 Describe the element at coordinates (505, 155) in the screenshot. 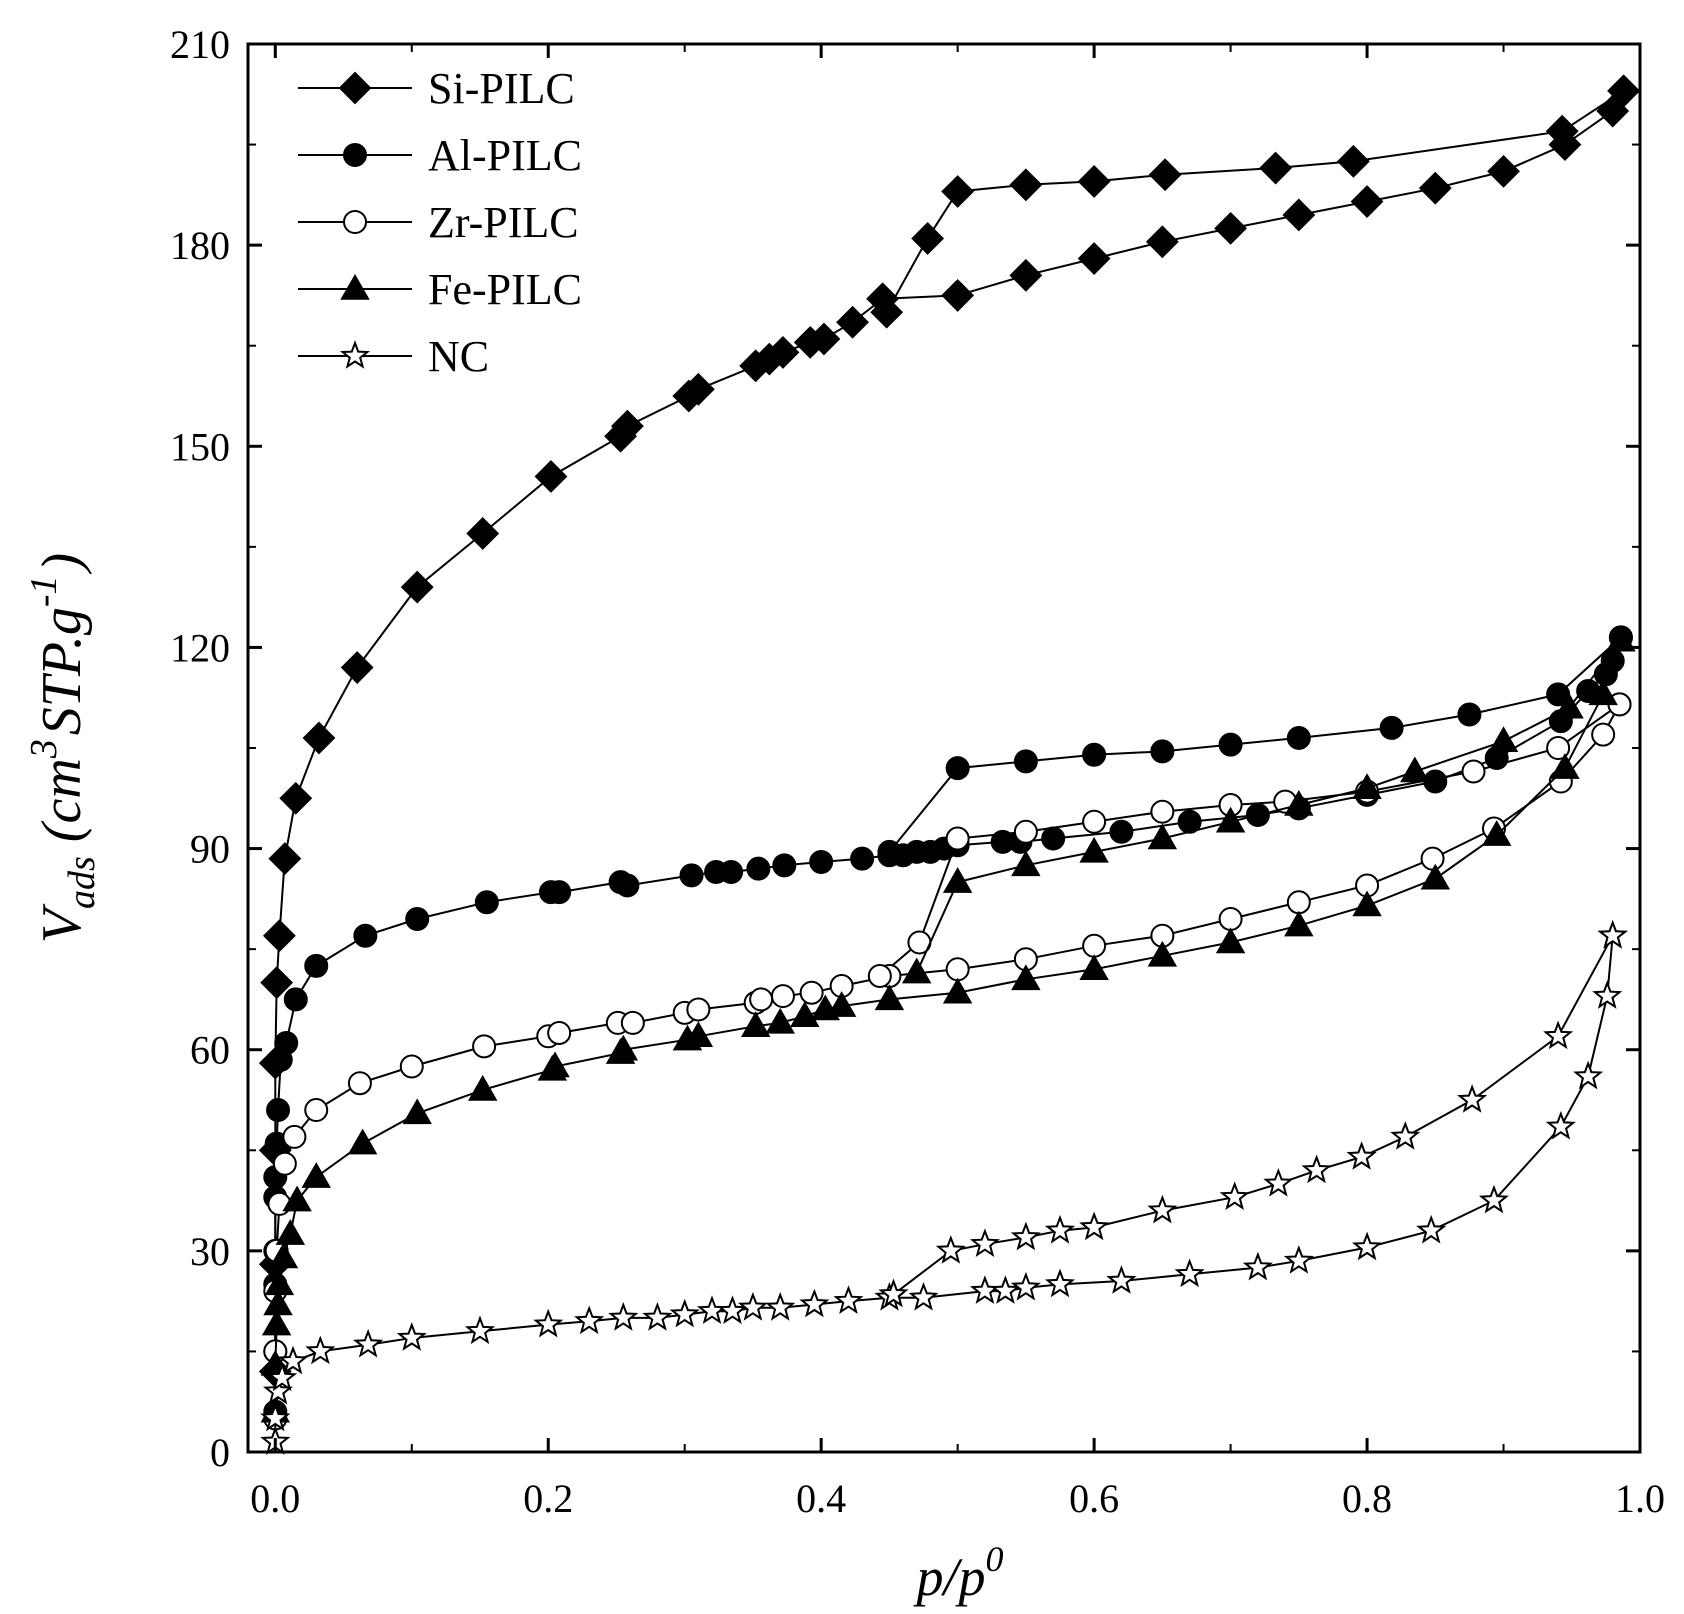

I see `legend-label: Al-PILC` at that location.